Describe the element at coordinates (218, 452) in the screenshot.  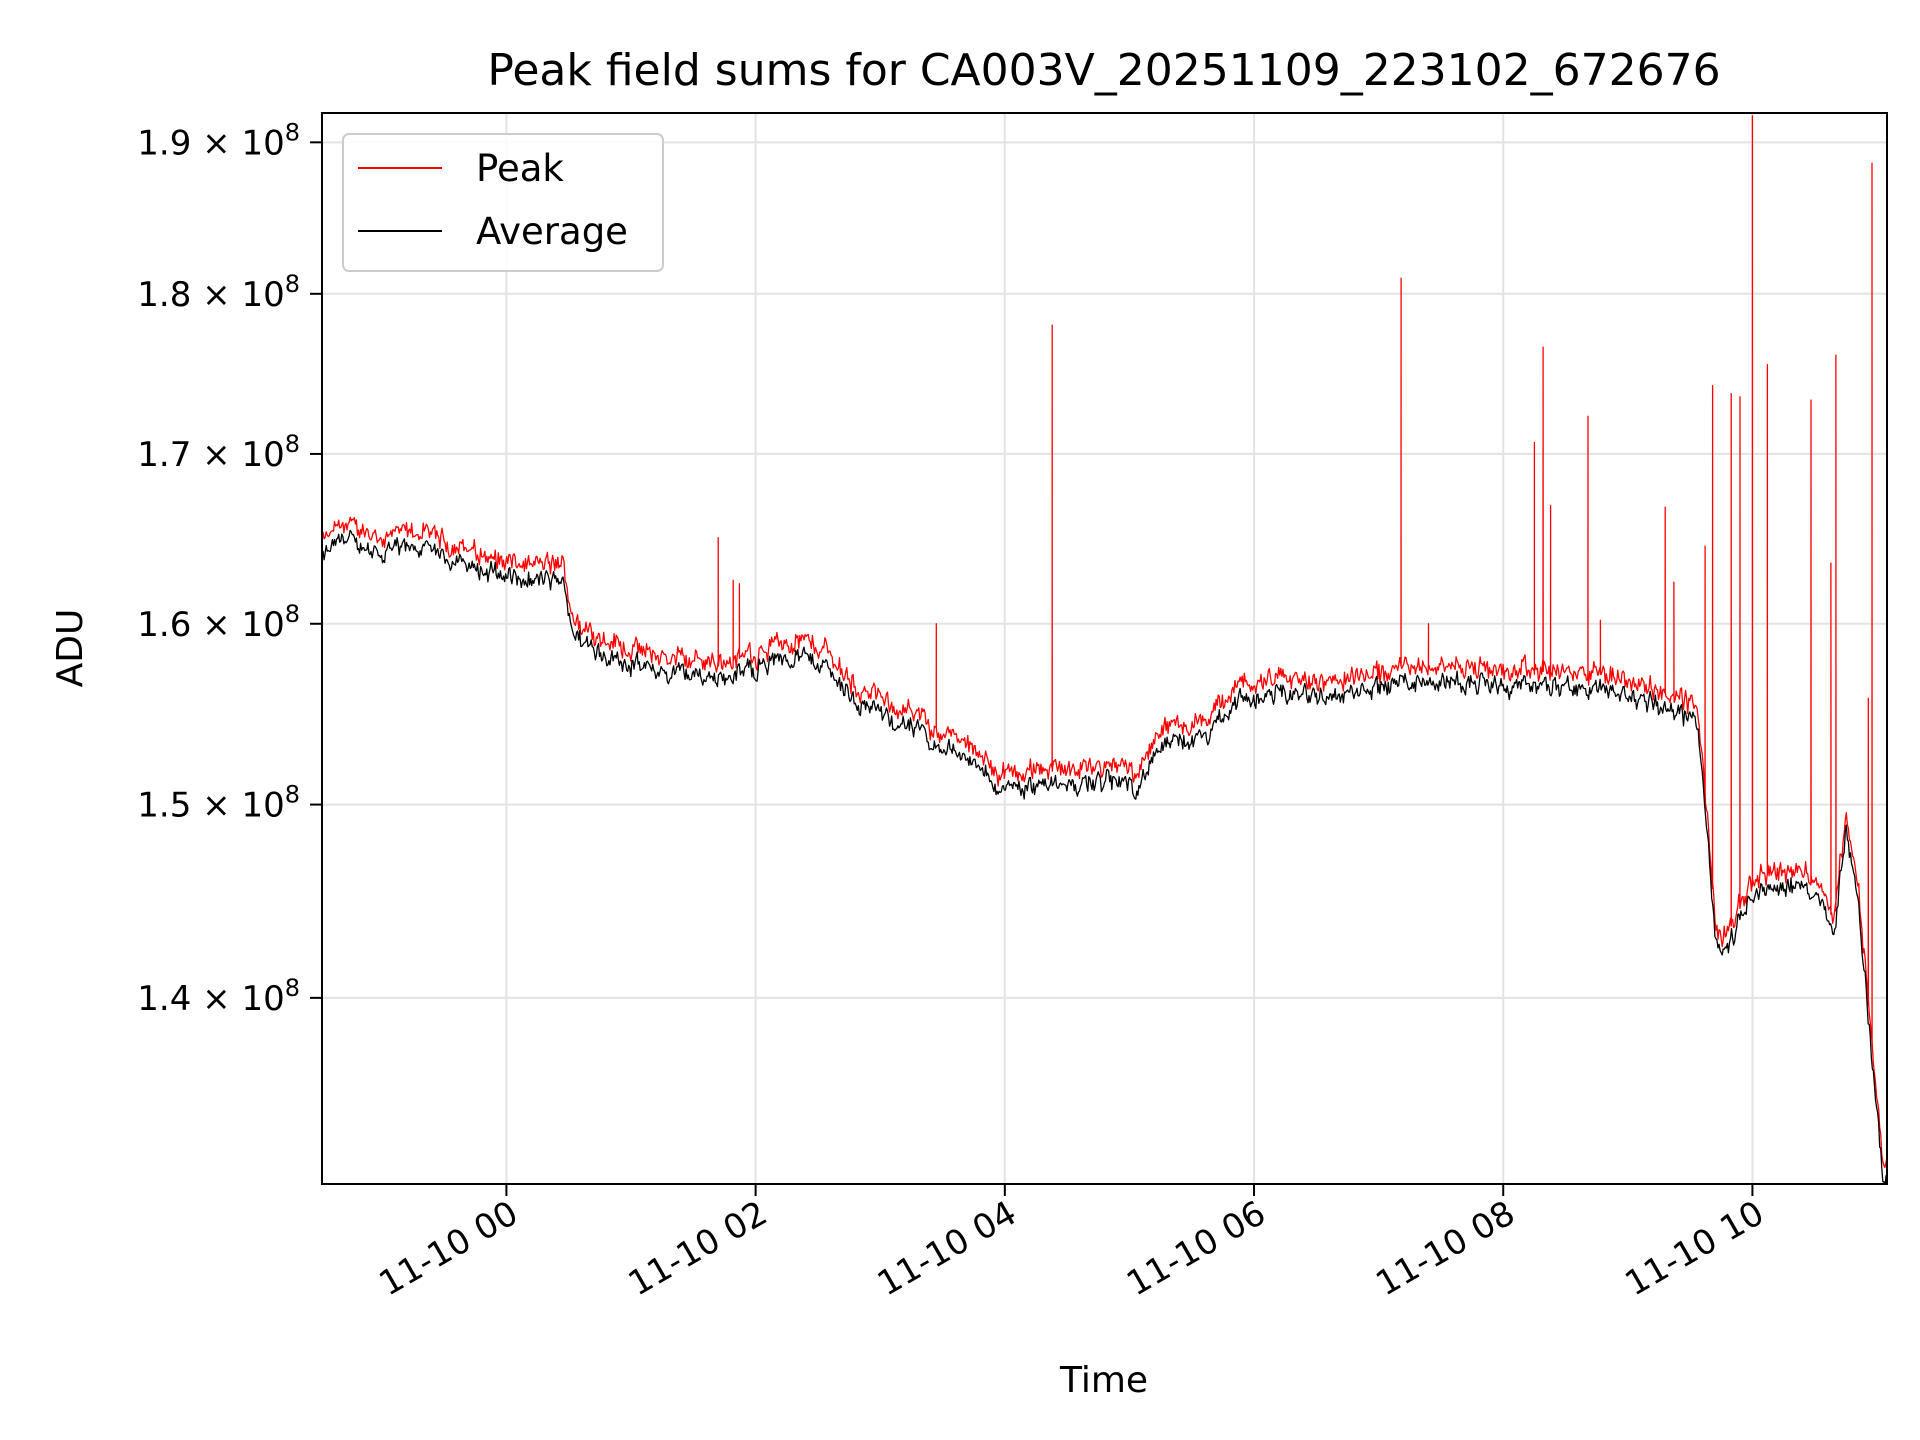
I see `y-tick-label: 1.7 × 108` at that location.